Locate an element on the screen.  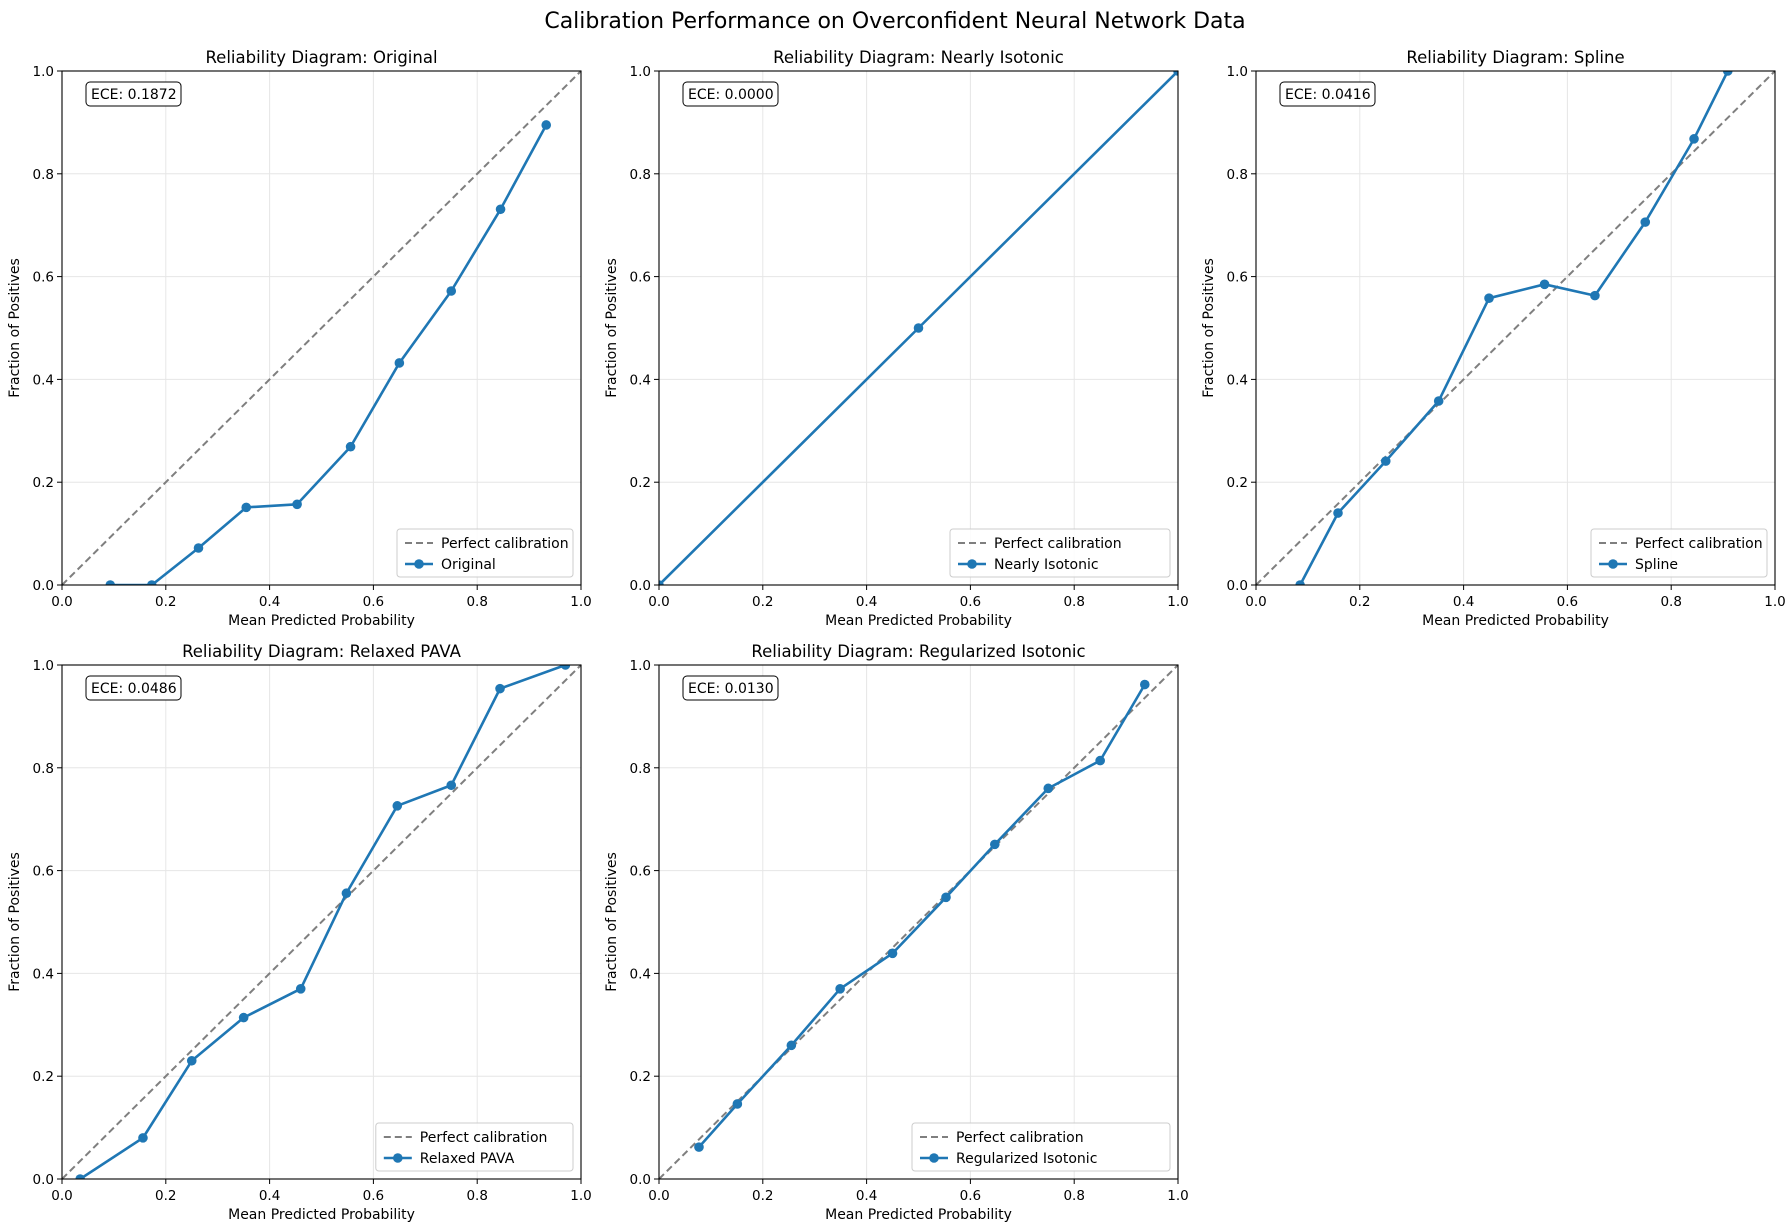
ece-annotation: ECE: 0.0000 is located at coordinates (731, 95).